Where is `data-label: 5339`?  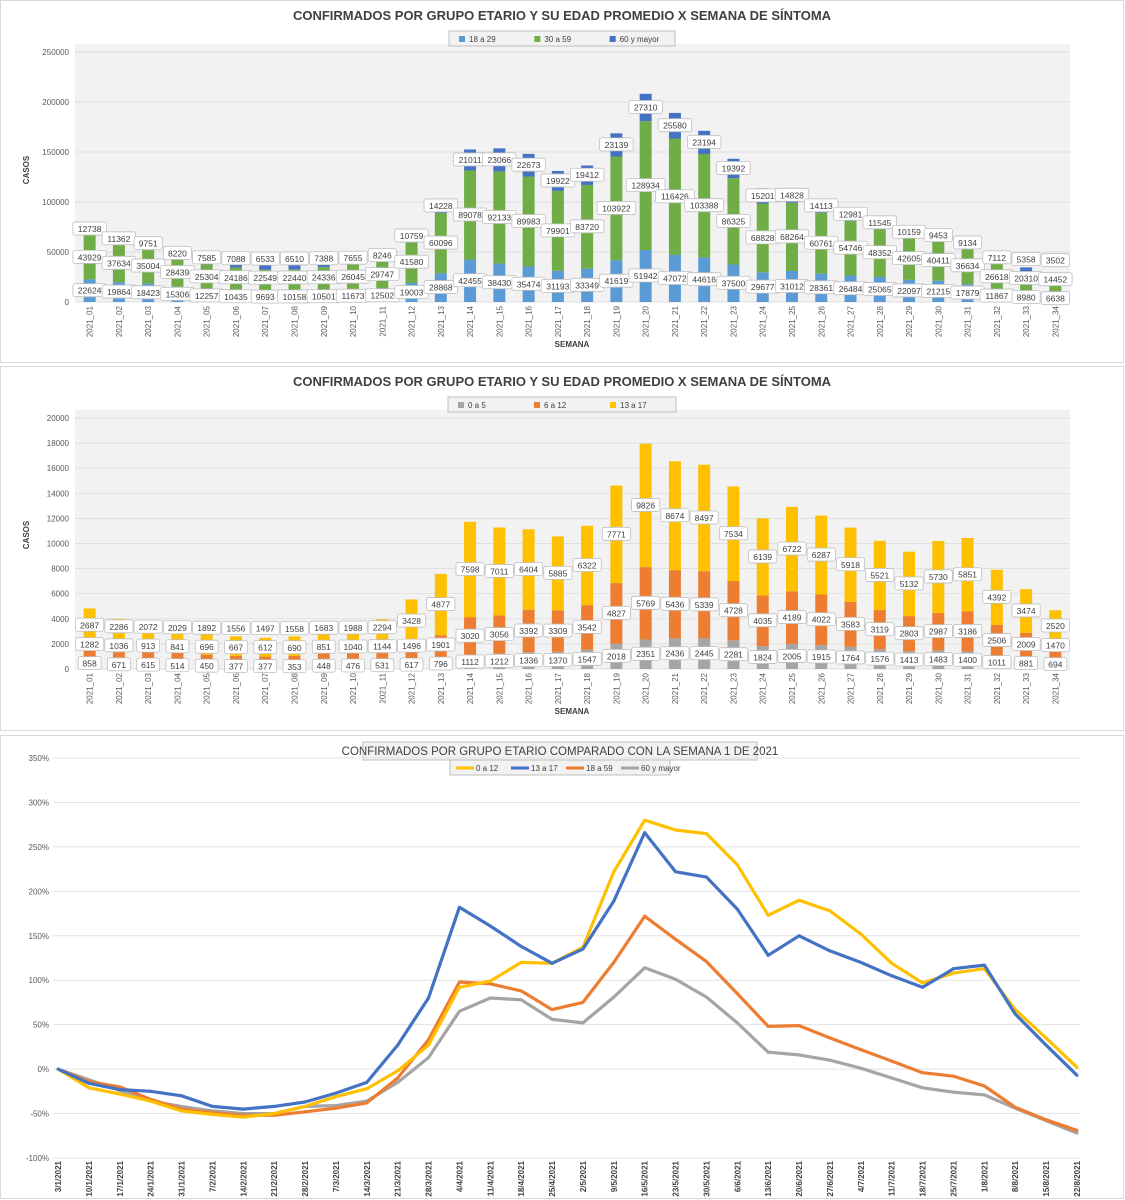 data-label: 5339 is located at coordinates (704, 605).